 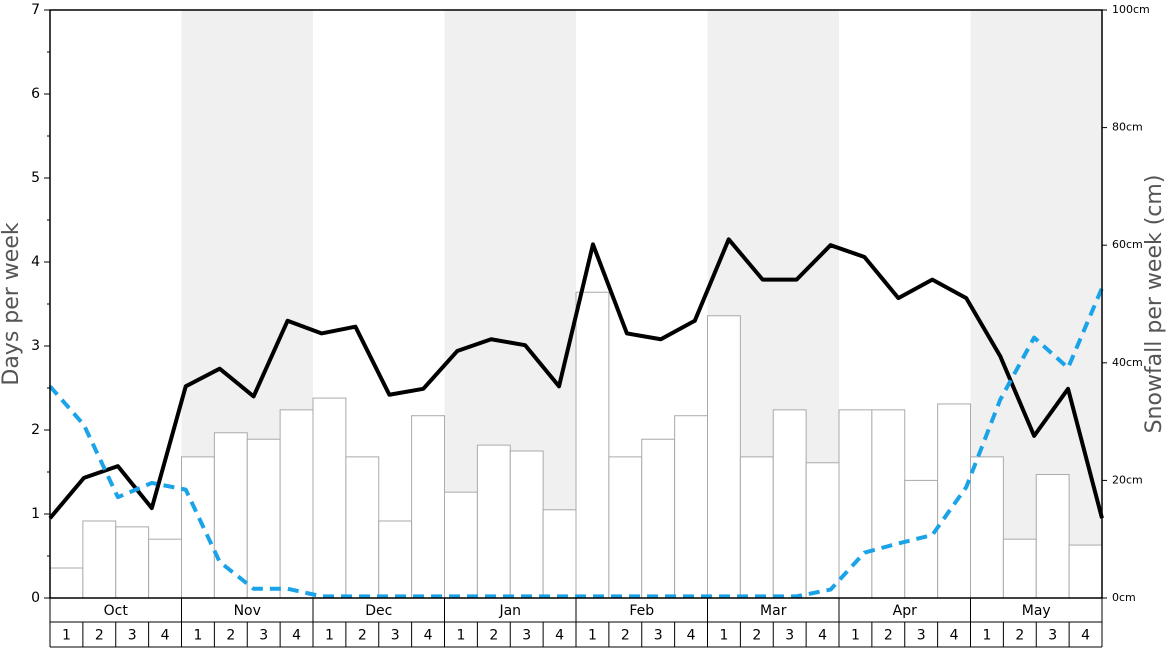 I want to click on month-label: Nov, so click(x=247, y=611).